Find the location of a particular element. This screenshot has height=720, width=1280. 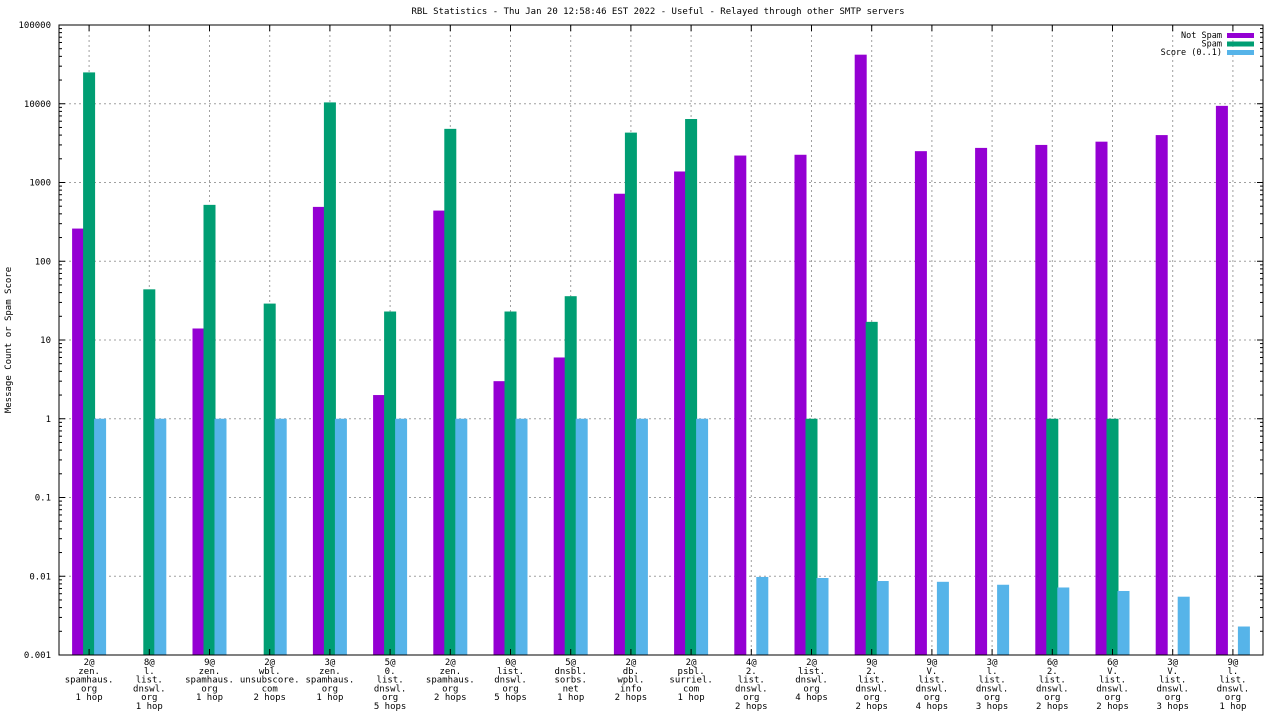

y-tick-label: 10000 is located at coordinates (37, 105).